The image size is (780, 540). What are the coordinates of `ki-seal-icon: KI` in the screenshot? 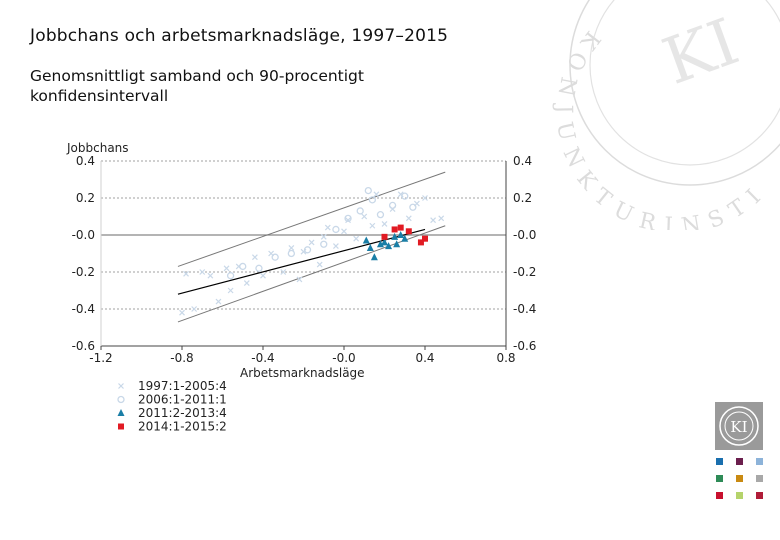 It's located at (739, 426).